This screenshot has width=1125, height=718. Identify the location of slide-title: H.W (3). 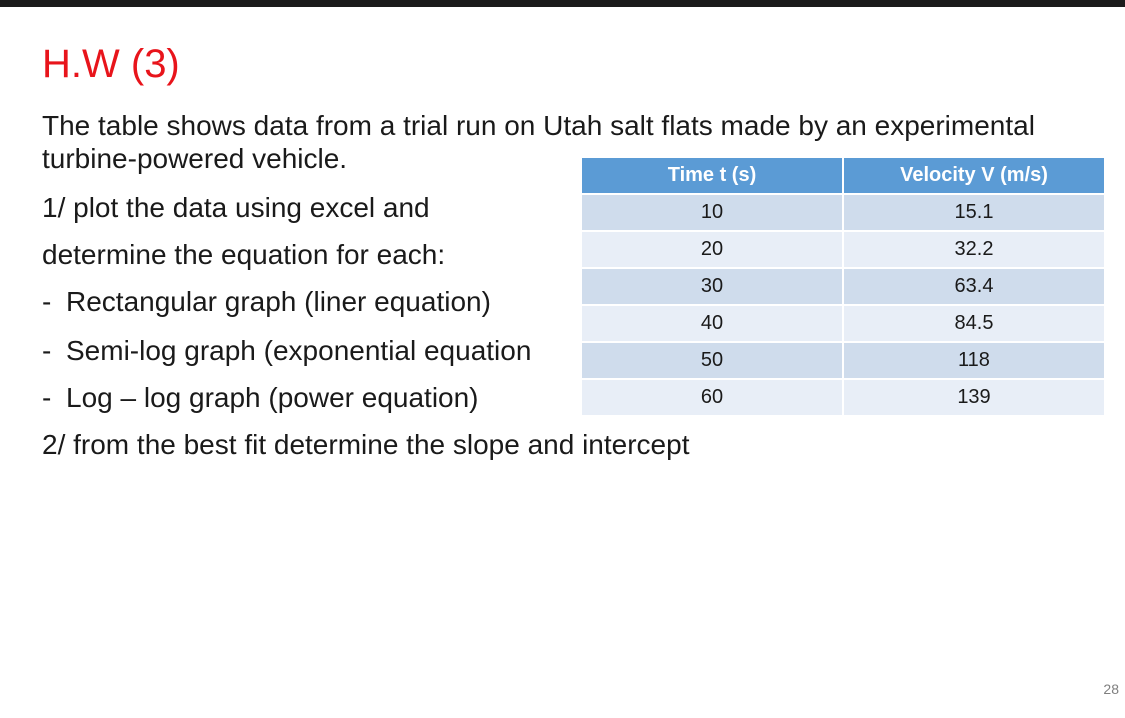
(111, 64).